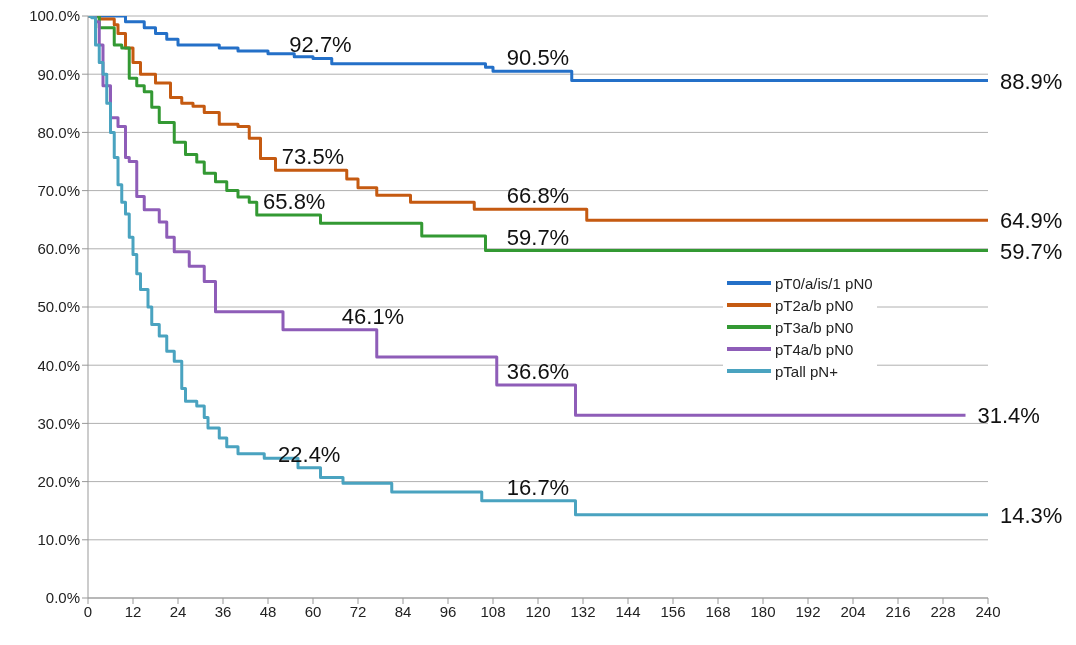 This screenshot has height=645, width=1076. Describe the element at coordinates (1031, 515) in the screenshot. I see `annotation: 14.3%` at that location.